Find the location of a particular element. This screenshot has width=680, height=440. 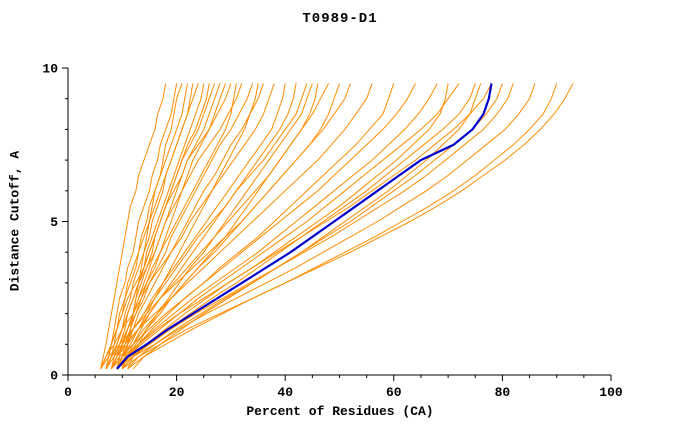

y-tick-label: 10 is located at coordinates (50, 69).